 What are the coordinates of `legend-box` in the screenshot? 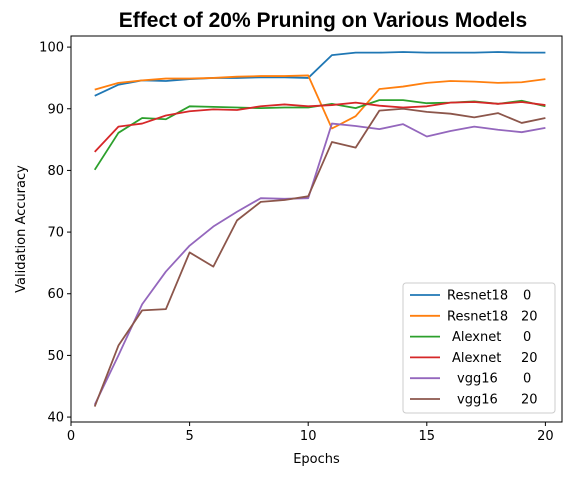 It's located at (479, 348).